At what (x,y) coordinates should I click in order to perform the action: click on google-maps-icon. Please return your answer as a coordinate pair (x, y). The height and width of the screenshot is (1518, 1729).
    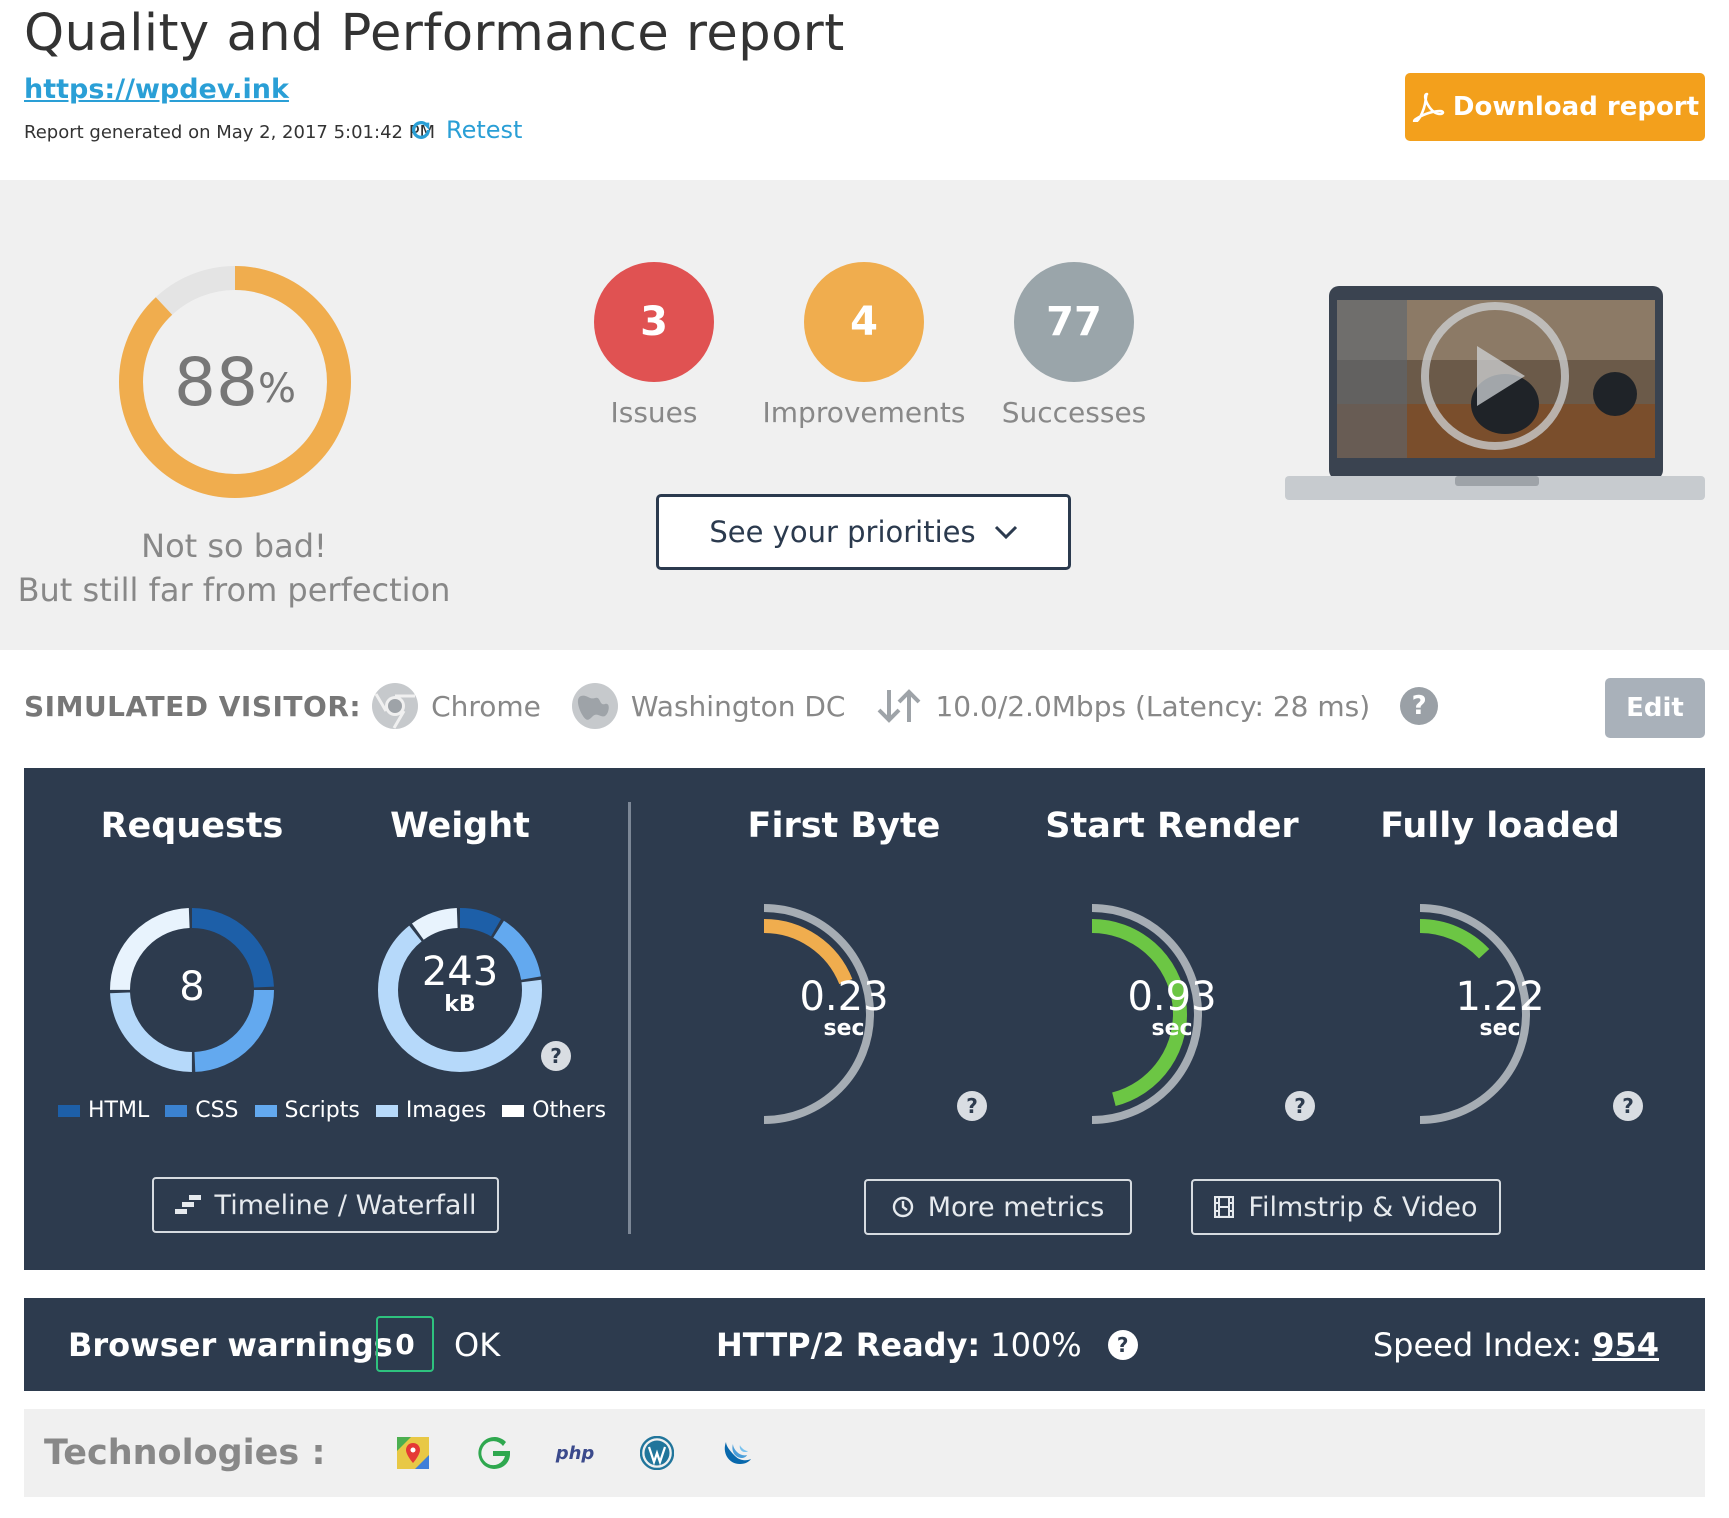
    Looking at the image, I should click on (413, 1453).